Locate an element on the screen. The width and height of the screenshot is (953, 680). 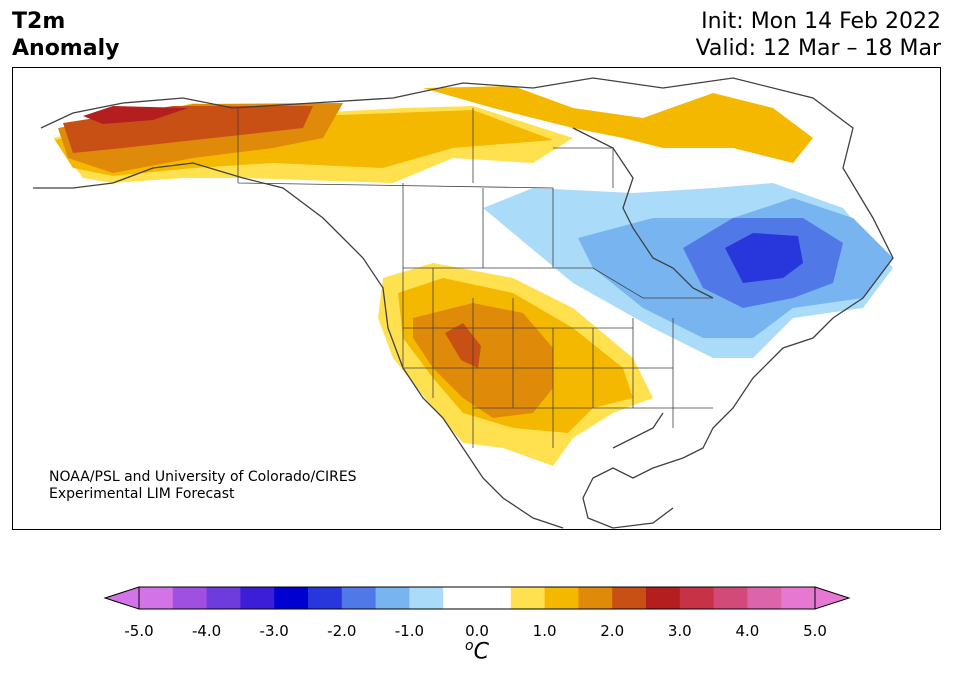
colorbar is located at coordinates (477, 598).